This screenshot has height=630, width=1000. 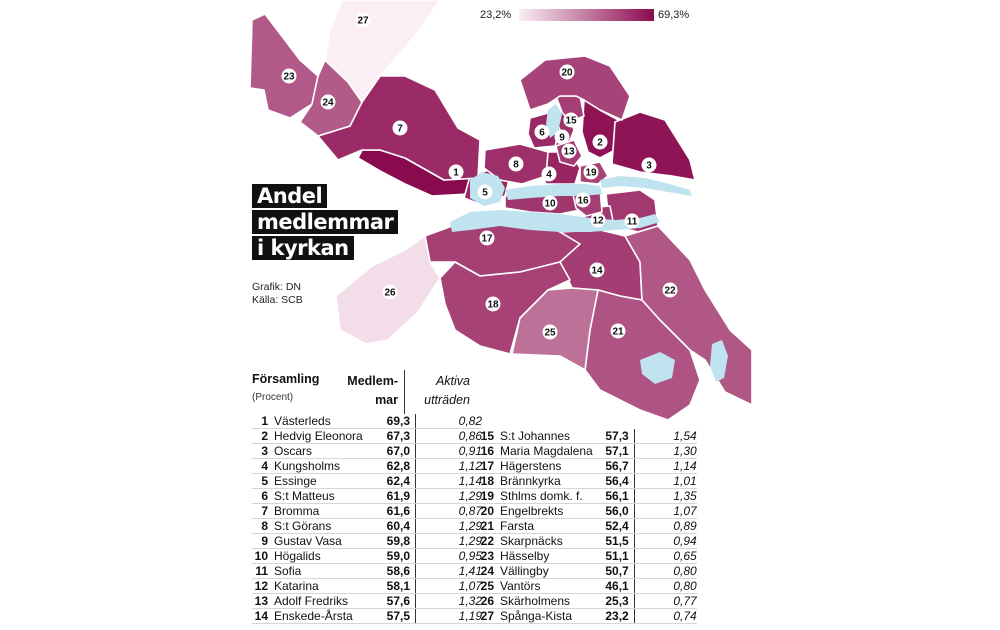 I want to click on row-number: 26, so click(x=487, y=601).